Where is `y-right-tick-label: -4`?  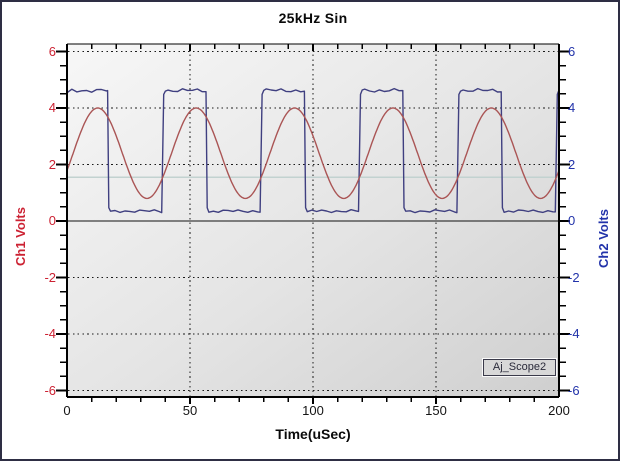 y-right-tick-label: -4 is located at coordinates (574, 333).